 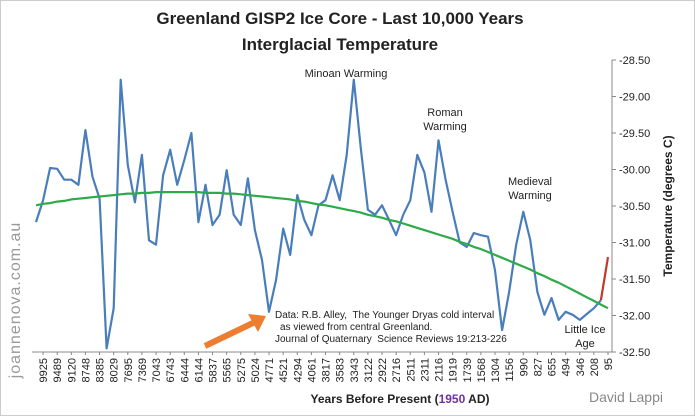 I want to click on annotation: Minoan Warming, so click(x=346, y=74).